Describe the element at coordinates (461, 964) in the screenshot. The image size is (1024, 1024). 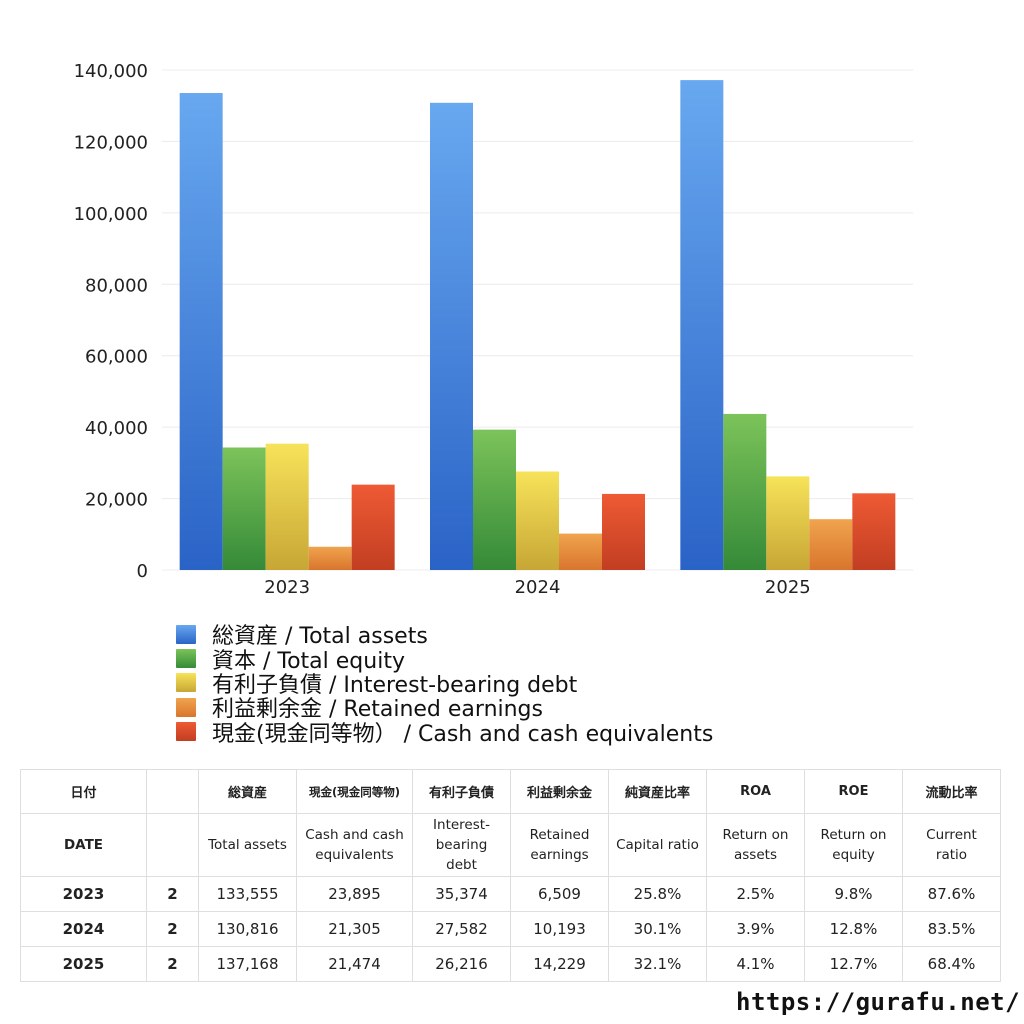
I see `debt-cell: 26,216` at that location.